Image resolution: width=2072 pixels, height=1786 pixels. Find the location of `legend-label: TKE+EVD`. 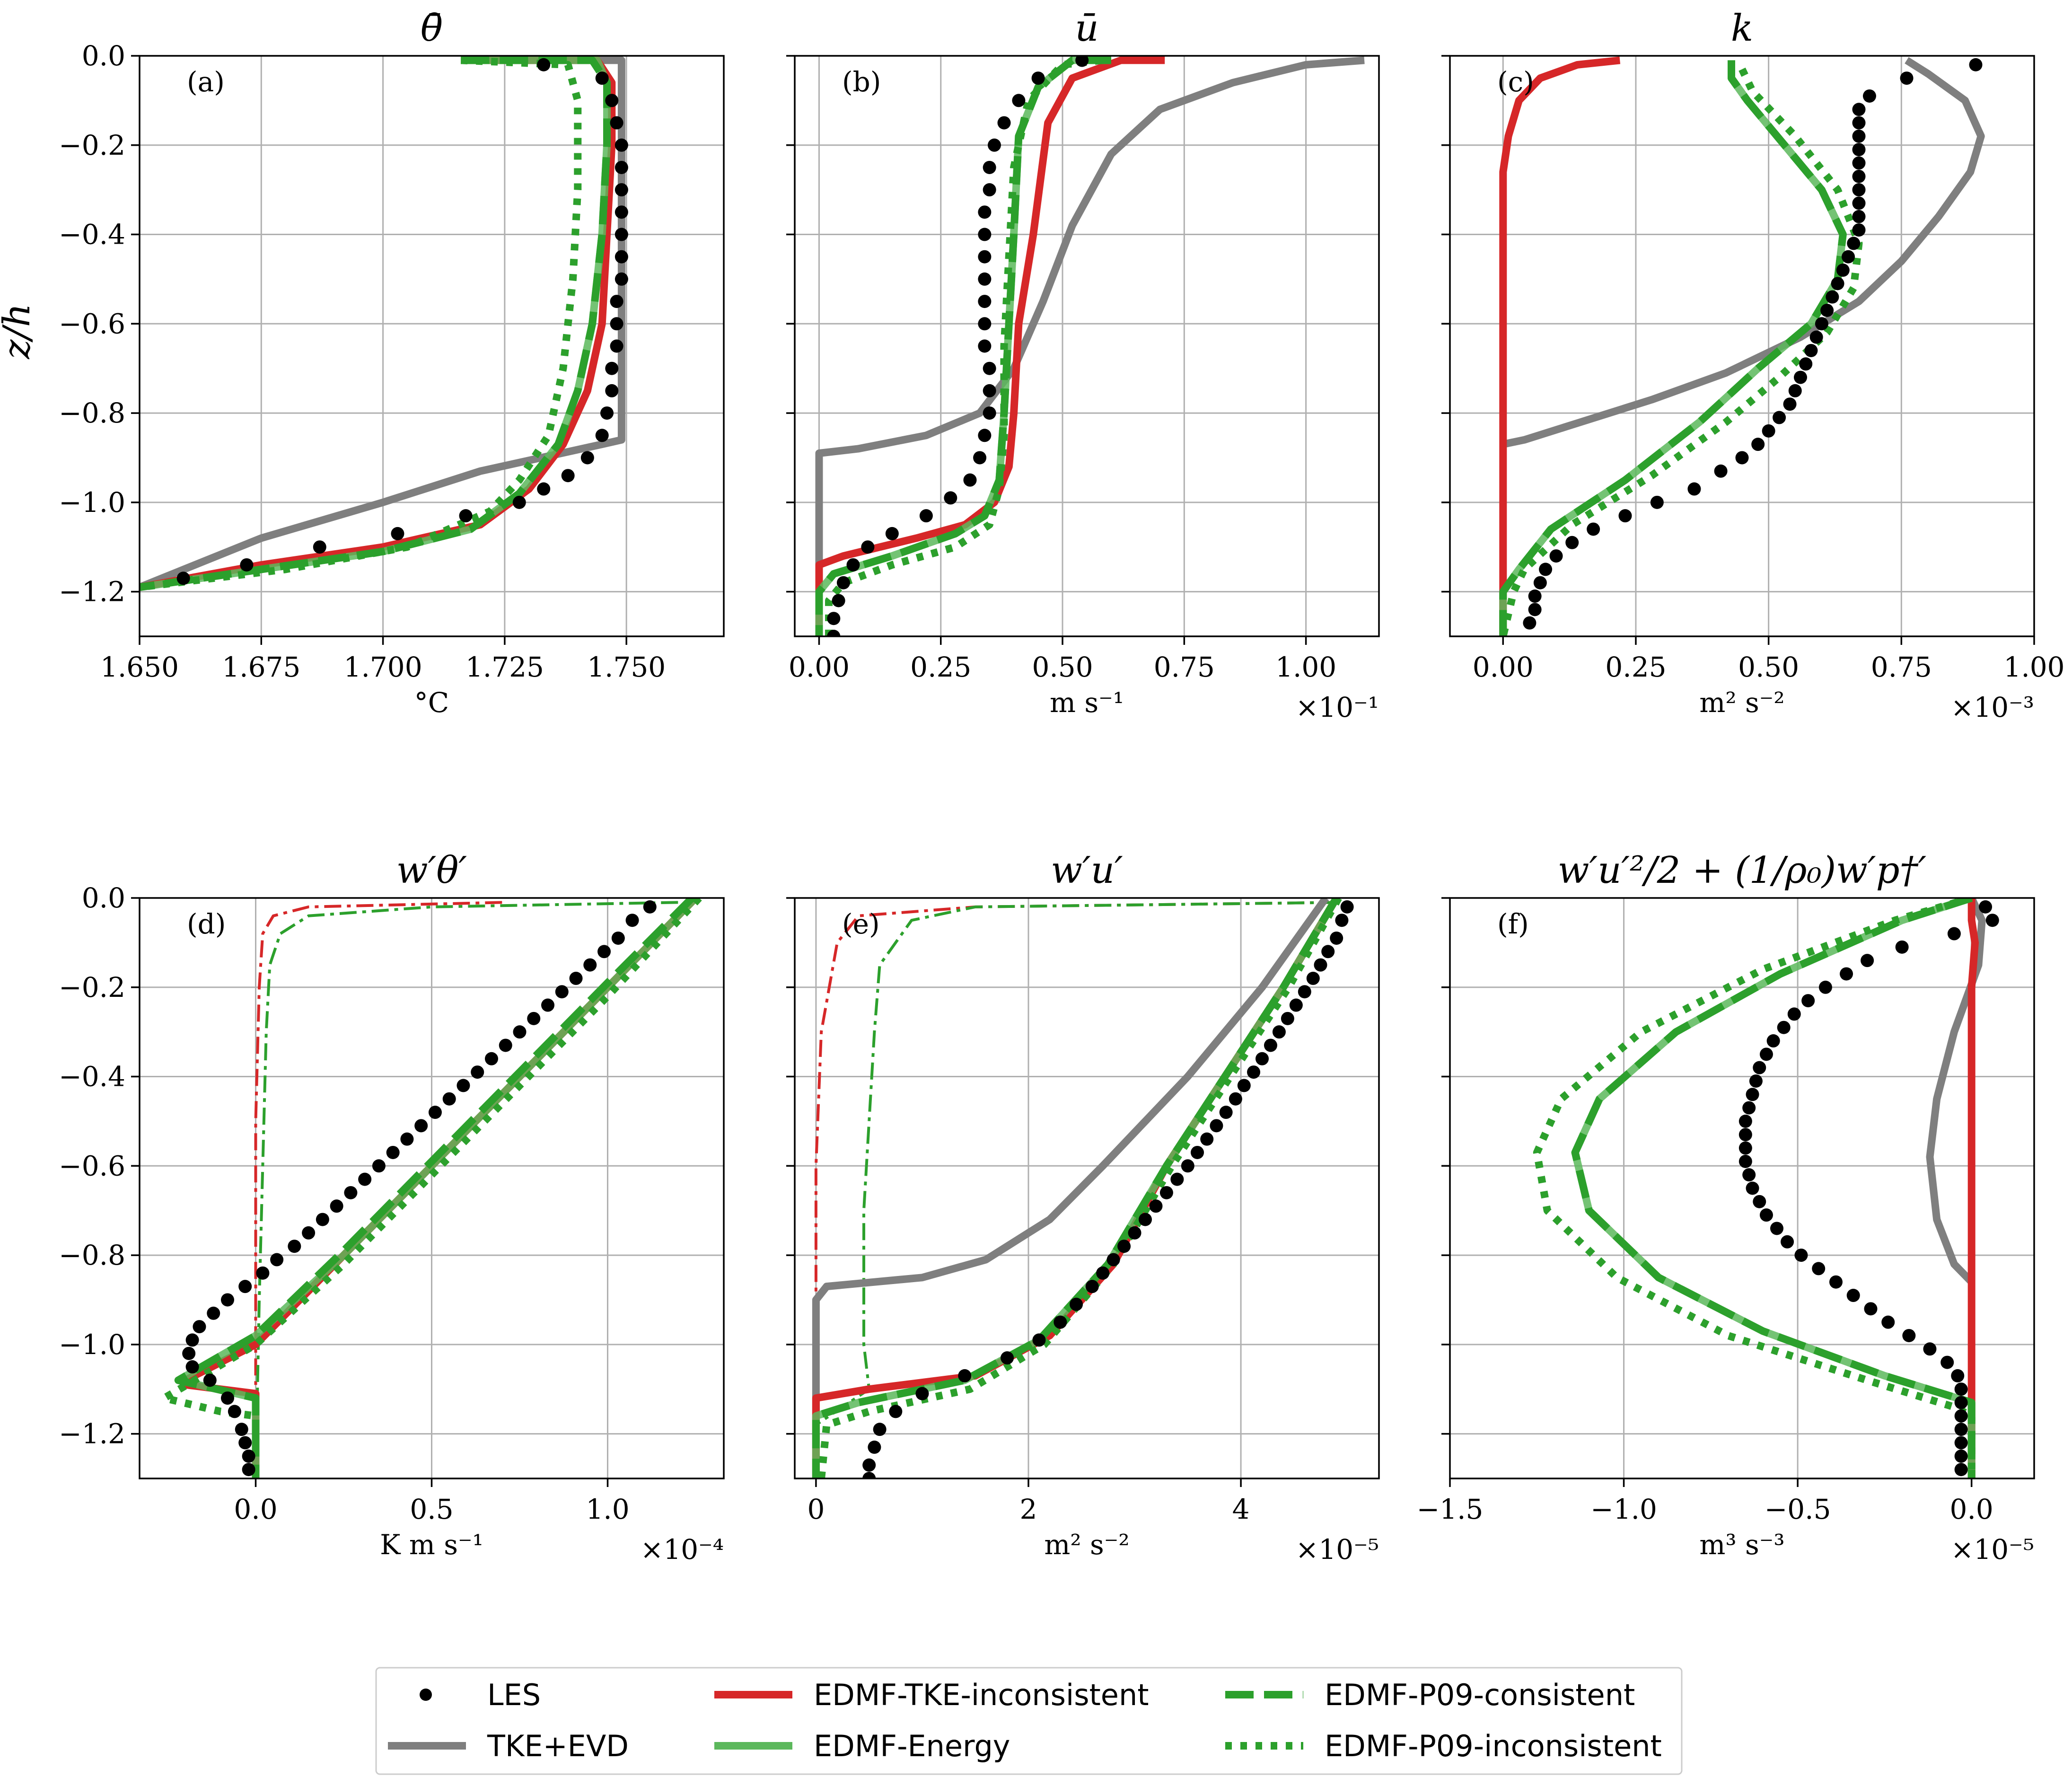

legend-label: TKE+EVD is located at coordinates (558, 1746).